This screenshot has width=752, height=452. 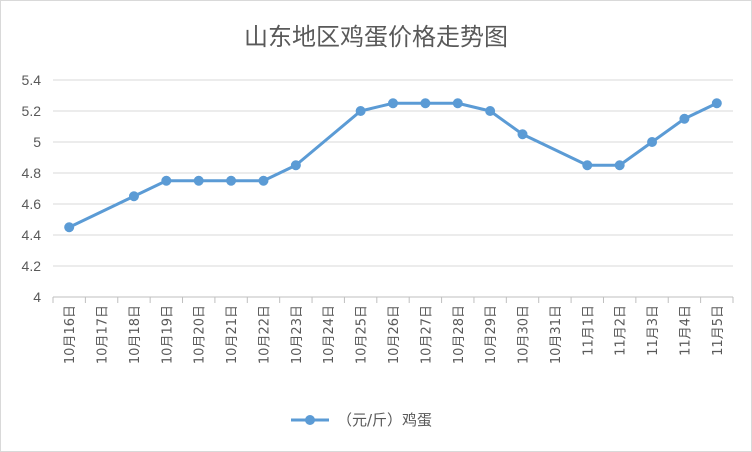 I want to click on x-tick-label: 10月29日, so click(x=491, y=334).